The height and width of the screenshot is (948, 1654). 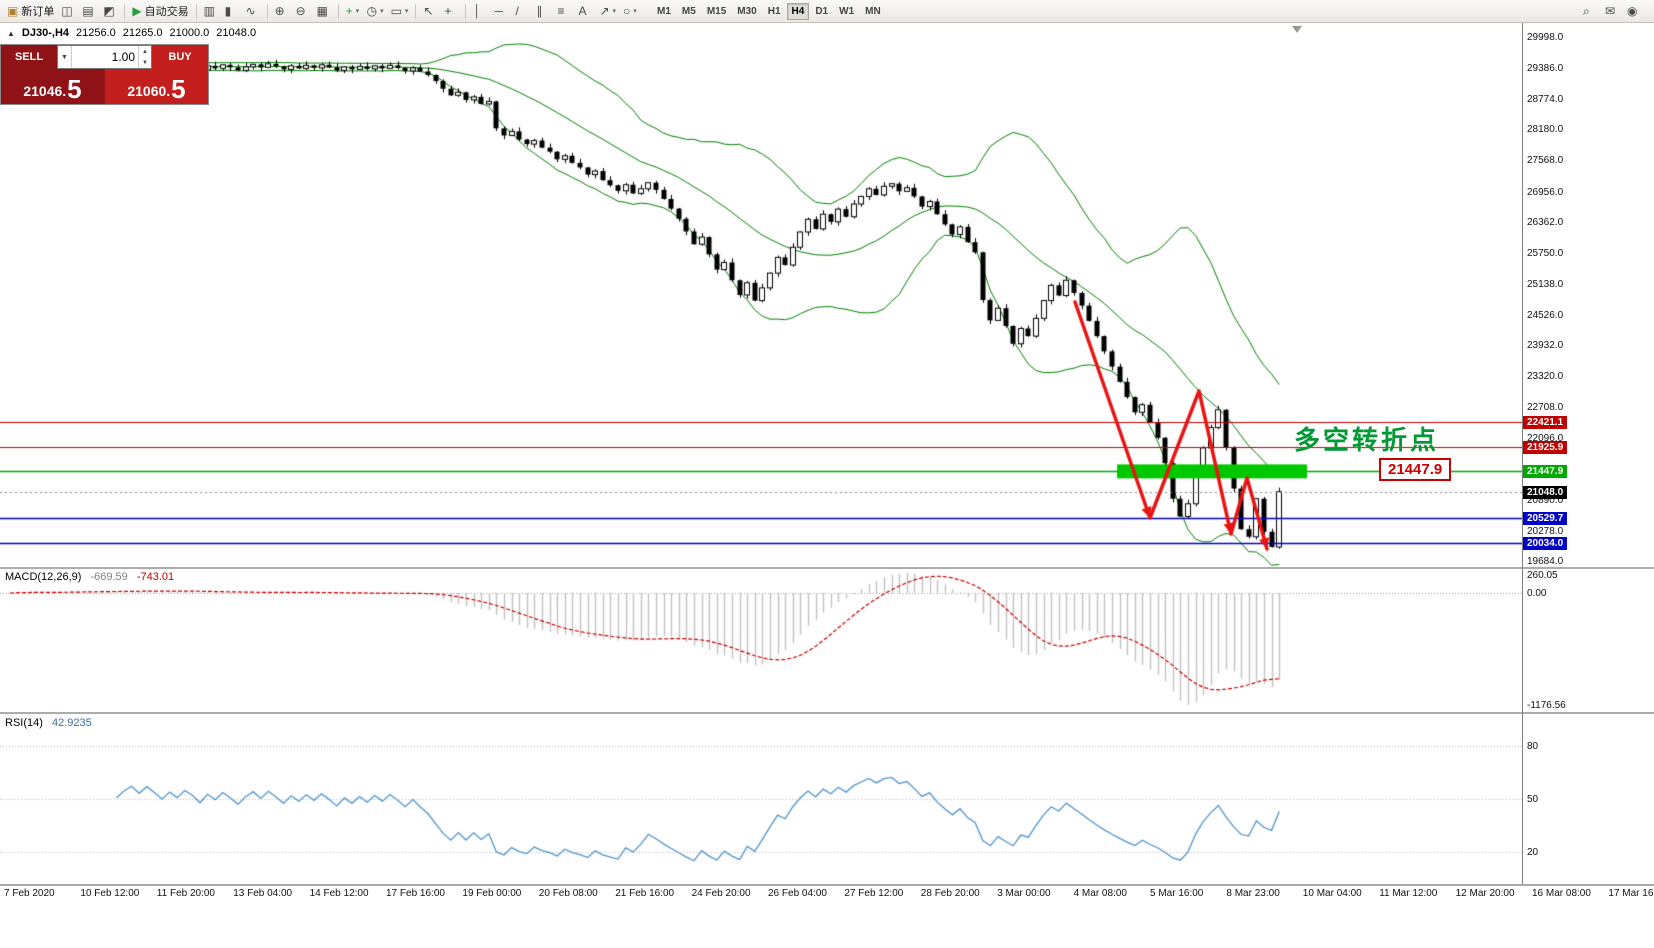 What do you see at coordinates (630, 11) in the screenshot?
I see `shapes-button: ○ ▾` at bounding box center [630, 11].